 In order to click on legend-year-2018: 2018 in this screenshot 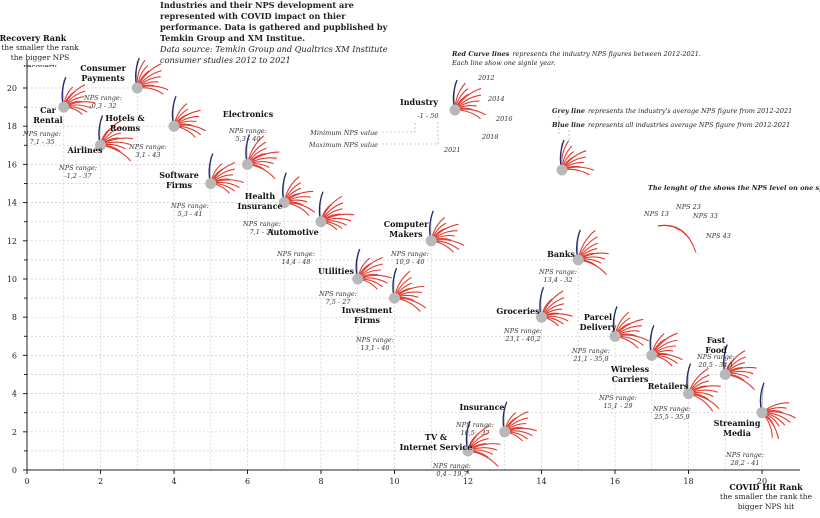, I will do `click(490, 137)`.